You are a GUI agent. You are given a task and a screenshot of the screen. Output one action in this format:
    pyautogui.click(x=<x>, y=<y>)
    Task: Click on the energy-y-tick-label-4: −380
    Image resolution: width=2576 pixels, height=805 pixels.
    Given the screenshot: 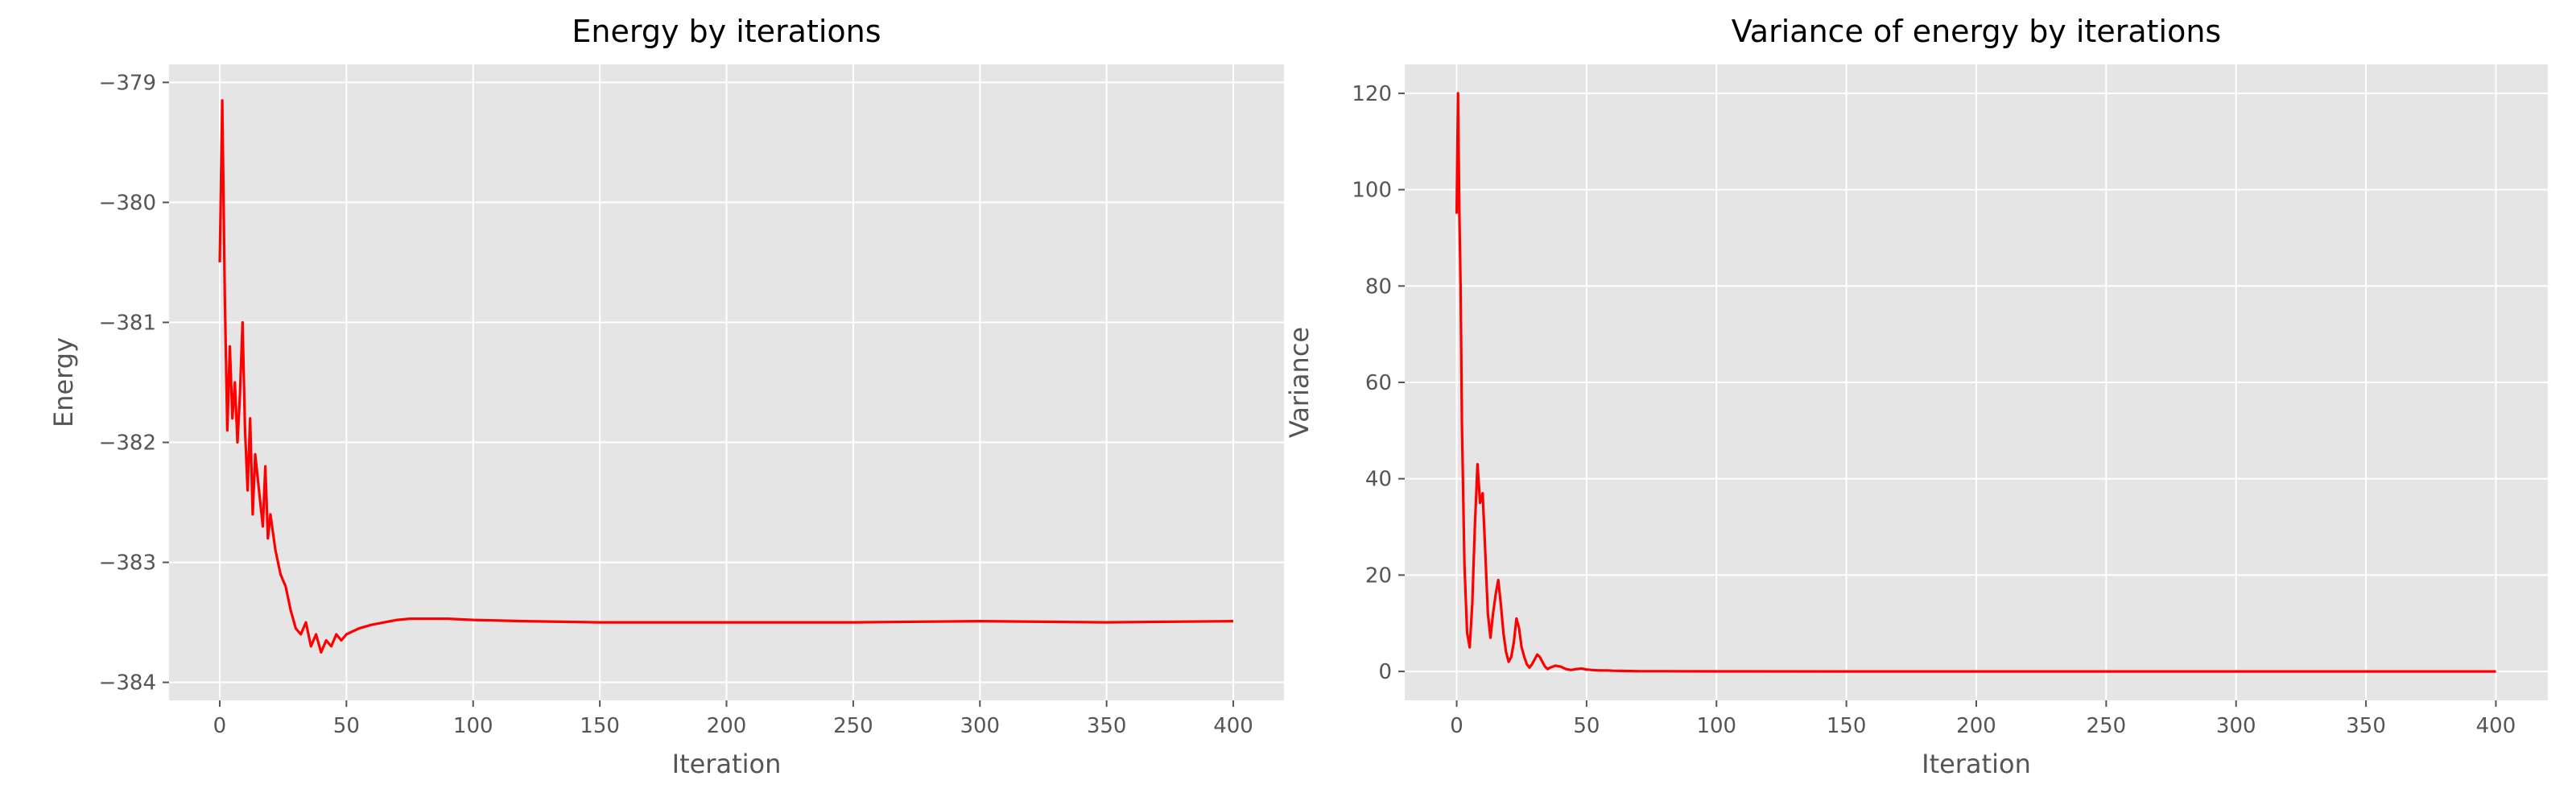 What is the action you would take?
    pyautogui.click(x=127, y=203)
    